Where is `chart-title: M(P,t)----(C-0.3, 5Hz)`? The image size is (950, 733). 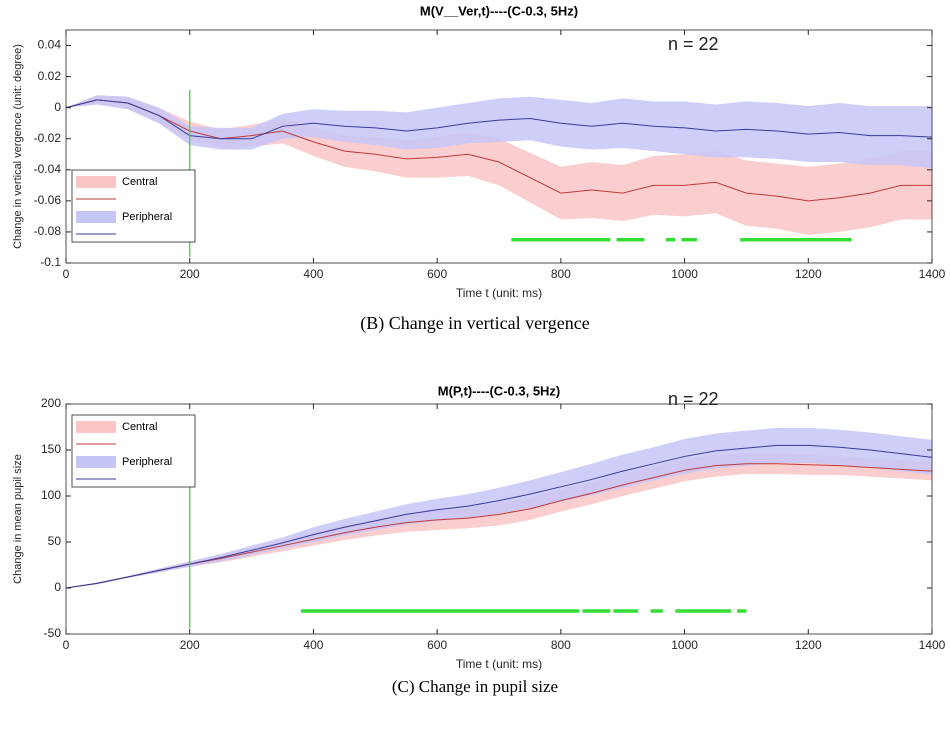
chart-title: M(P,t)----(C-0.3, 5Hz) is located at coordinates (499, 390).